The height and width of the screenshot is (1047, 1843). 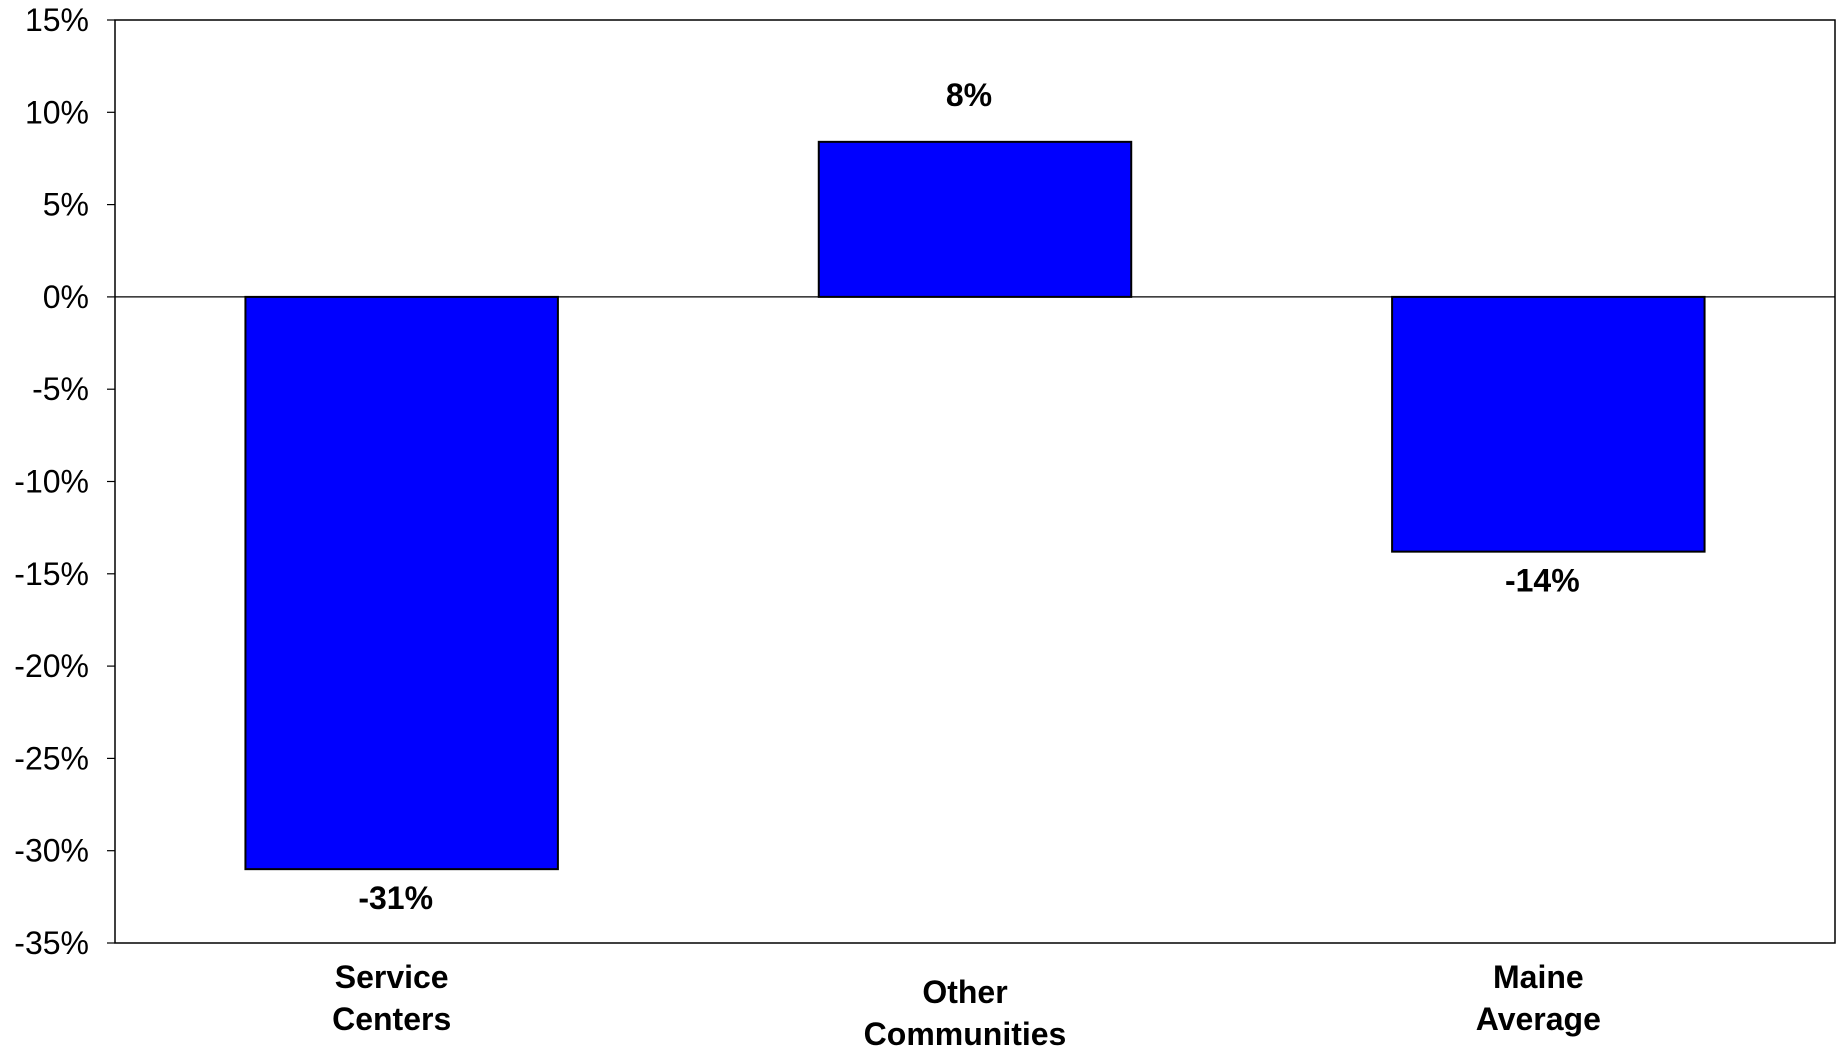 What do you see at coordinates (1538, 1019) in the screenshot?
I see `x-category-label: Average` at bounding box center [1538, 1019].